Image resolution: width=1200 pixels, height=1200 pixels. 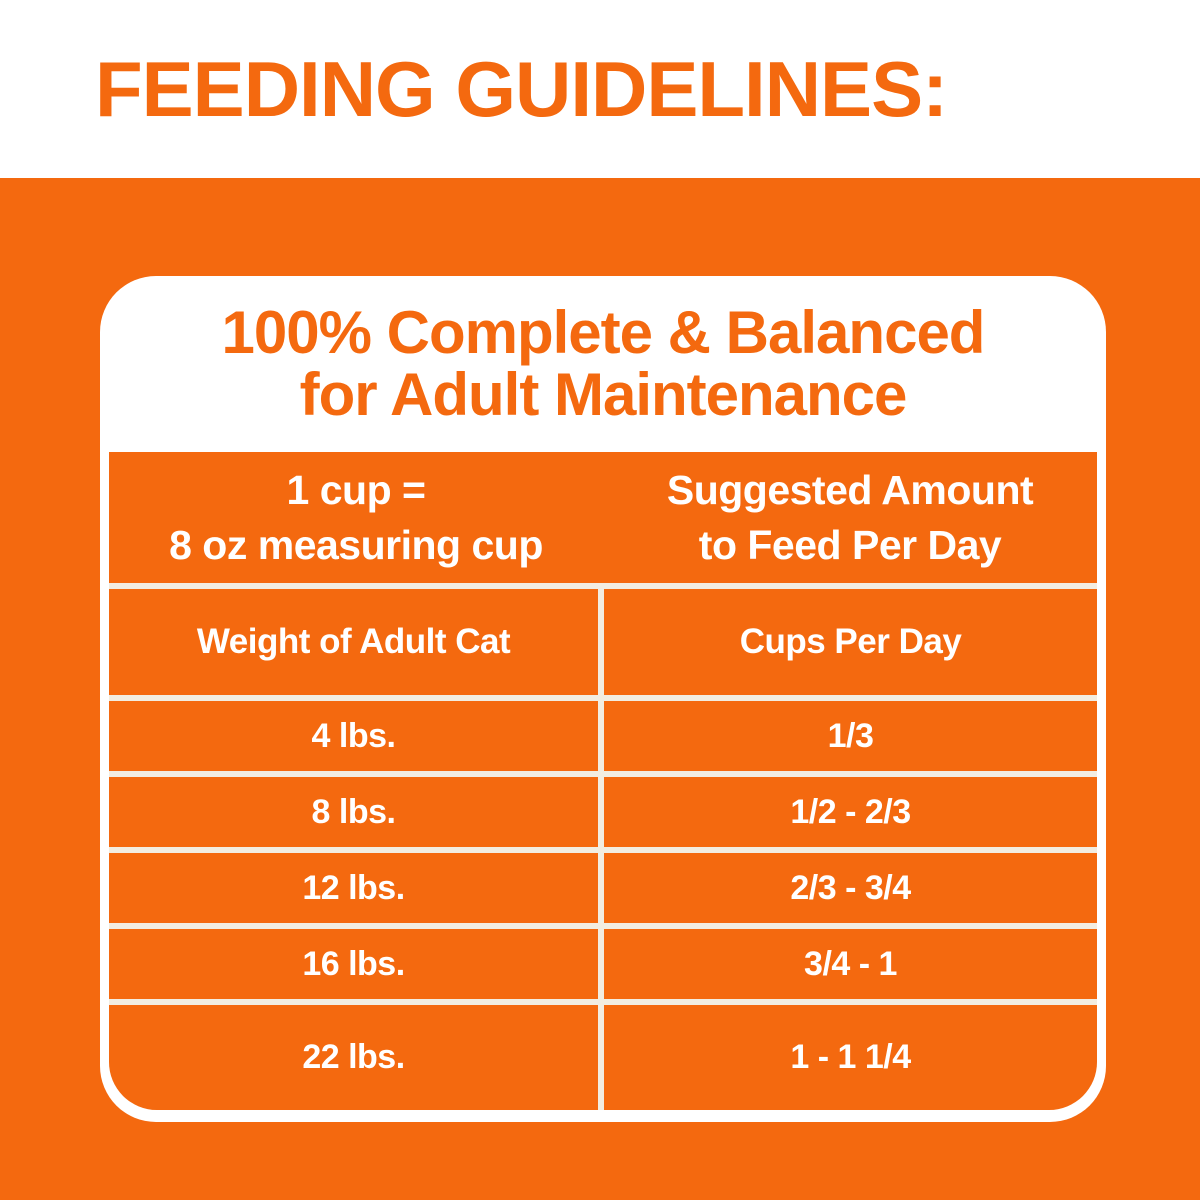 What do you see at coordinates (353, 888) in the screenshot?
I see `weight-cell: 12 lbs.` at bounding box center [353, 888].